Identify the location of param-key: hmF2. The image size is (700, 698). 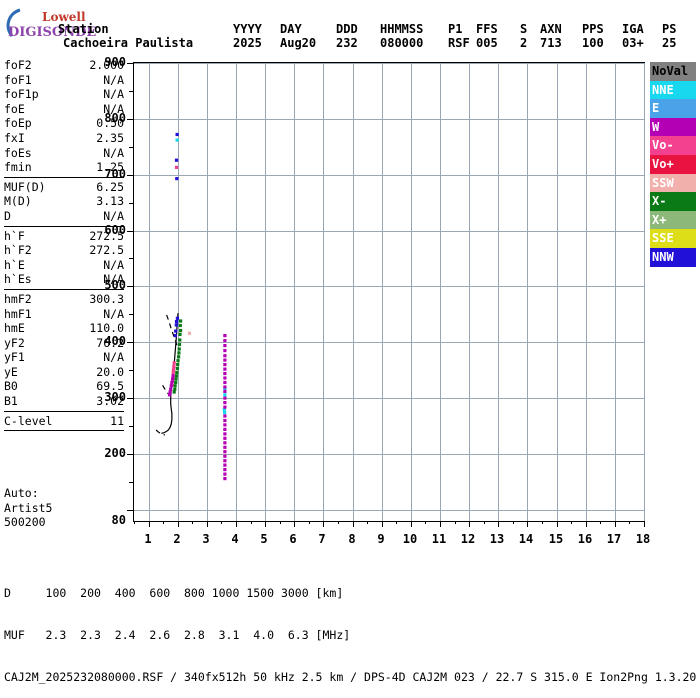
(18, 298).